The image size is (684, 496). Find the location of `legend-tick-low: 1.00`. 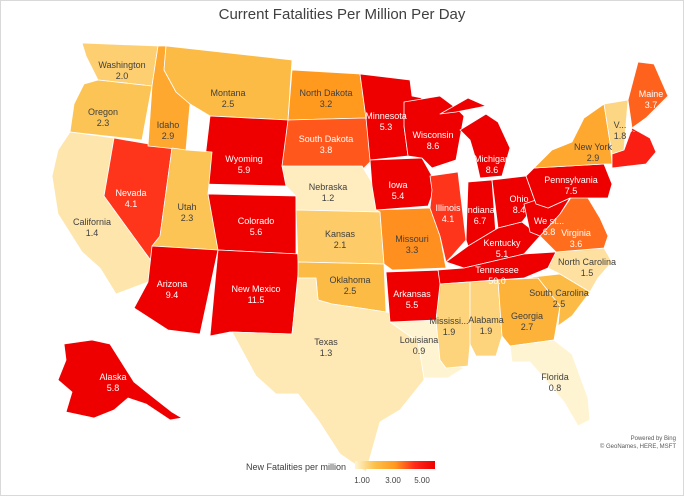

legend-tick-low: 1.00 is located at coordinates (362, 480).